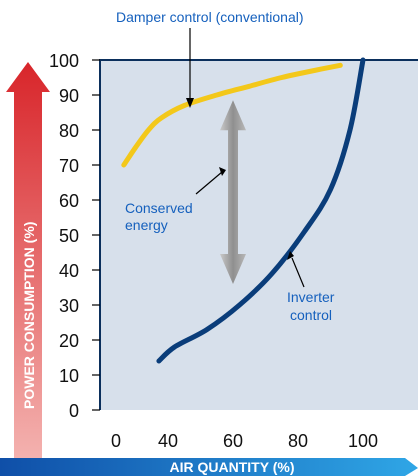 The image size is (418, 476). I want to click on y-axis-arrow, so click(28, 269).